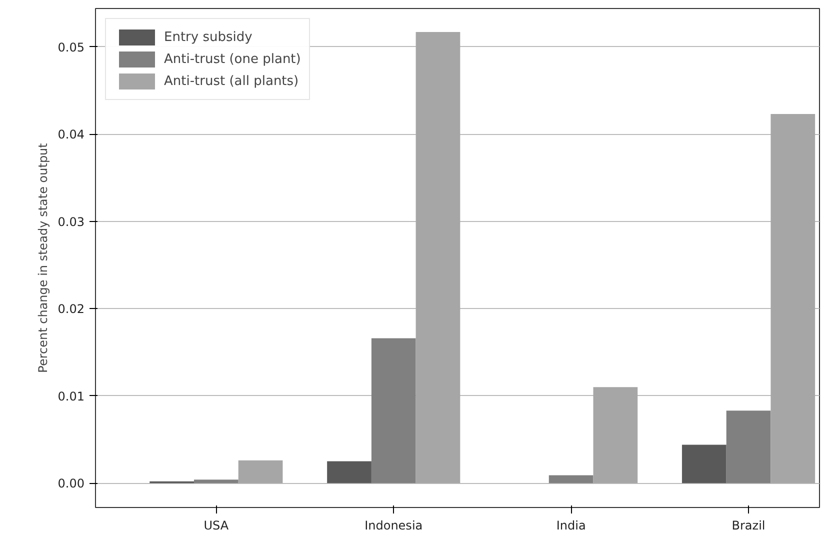  What do you see at coordinates (217, 525) in the screenshot?
I see `x-tick-label: USA` at bounding box center [217, 525].